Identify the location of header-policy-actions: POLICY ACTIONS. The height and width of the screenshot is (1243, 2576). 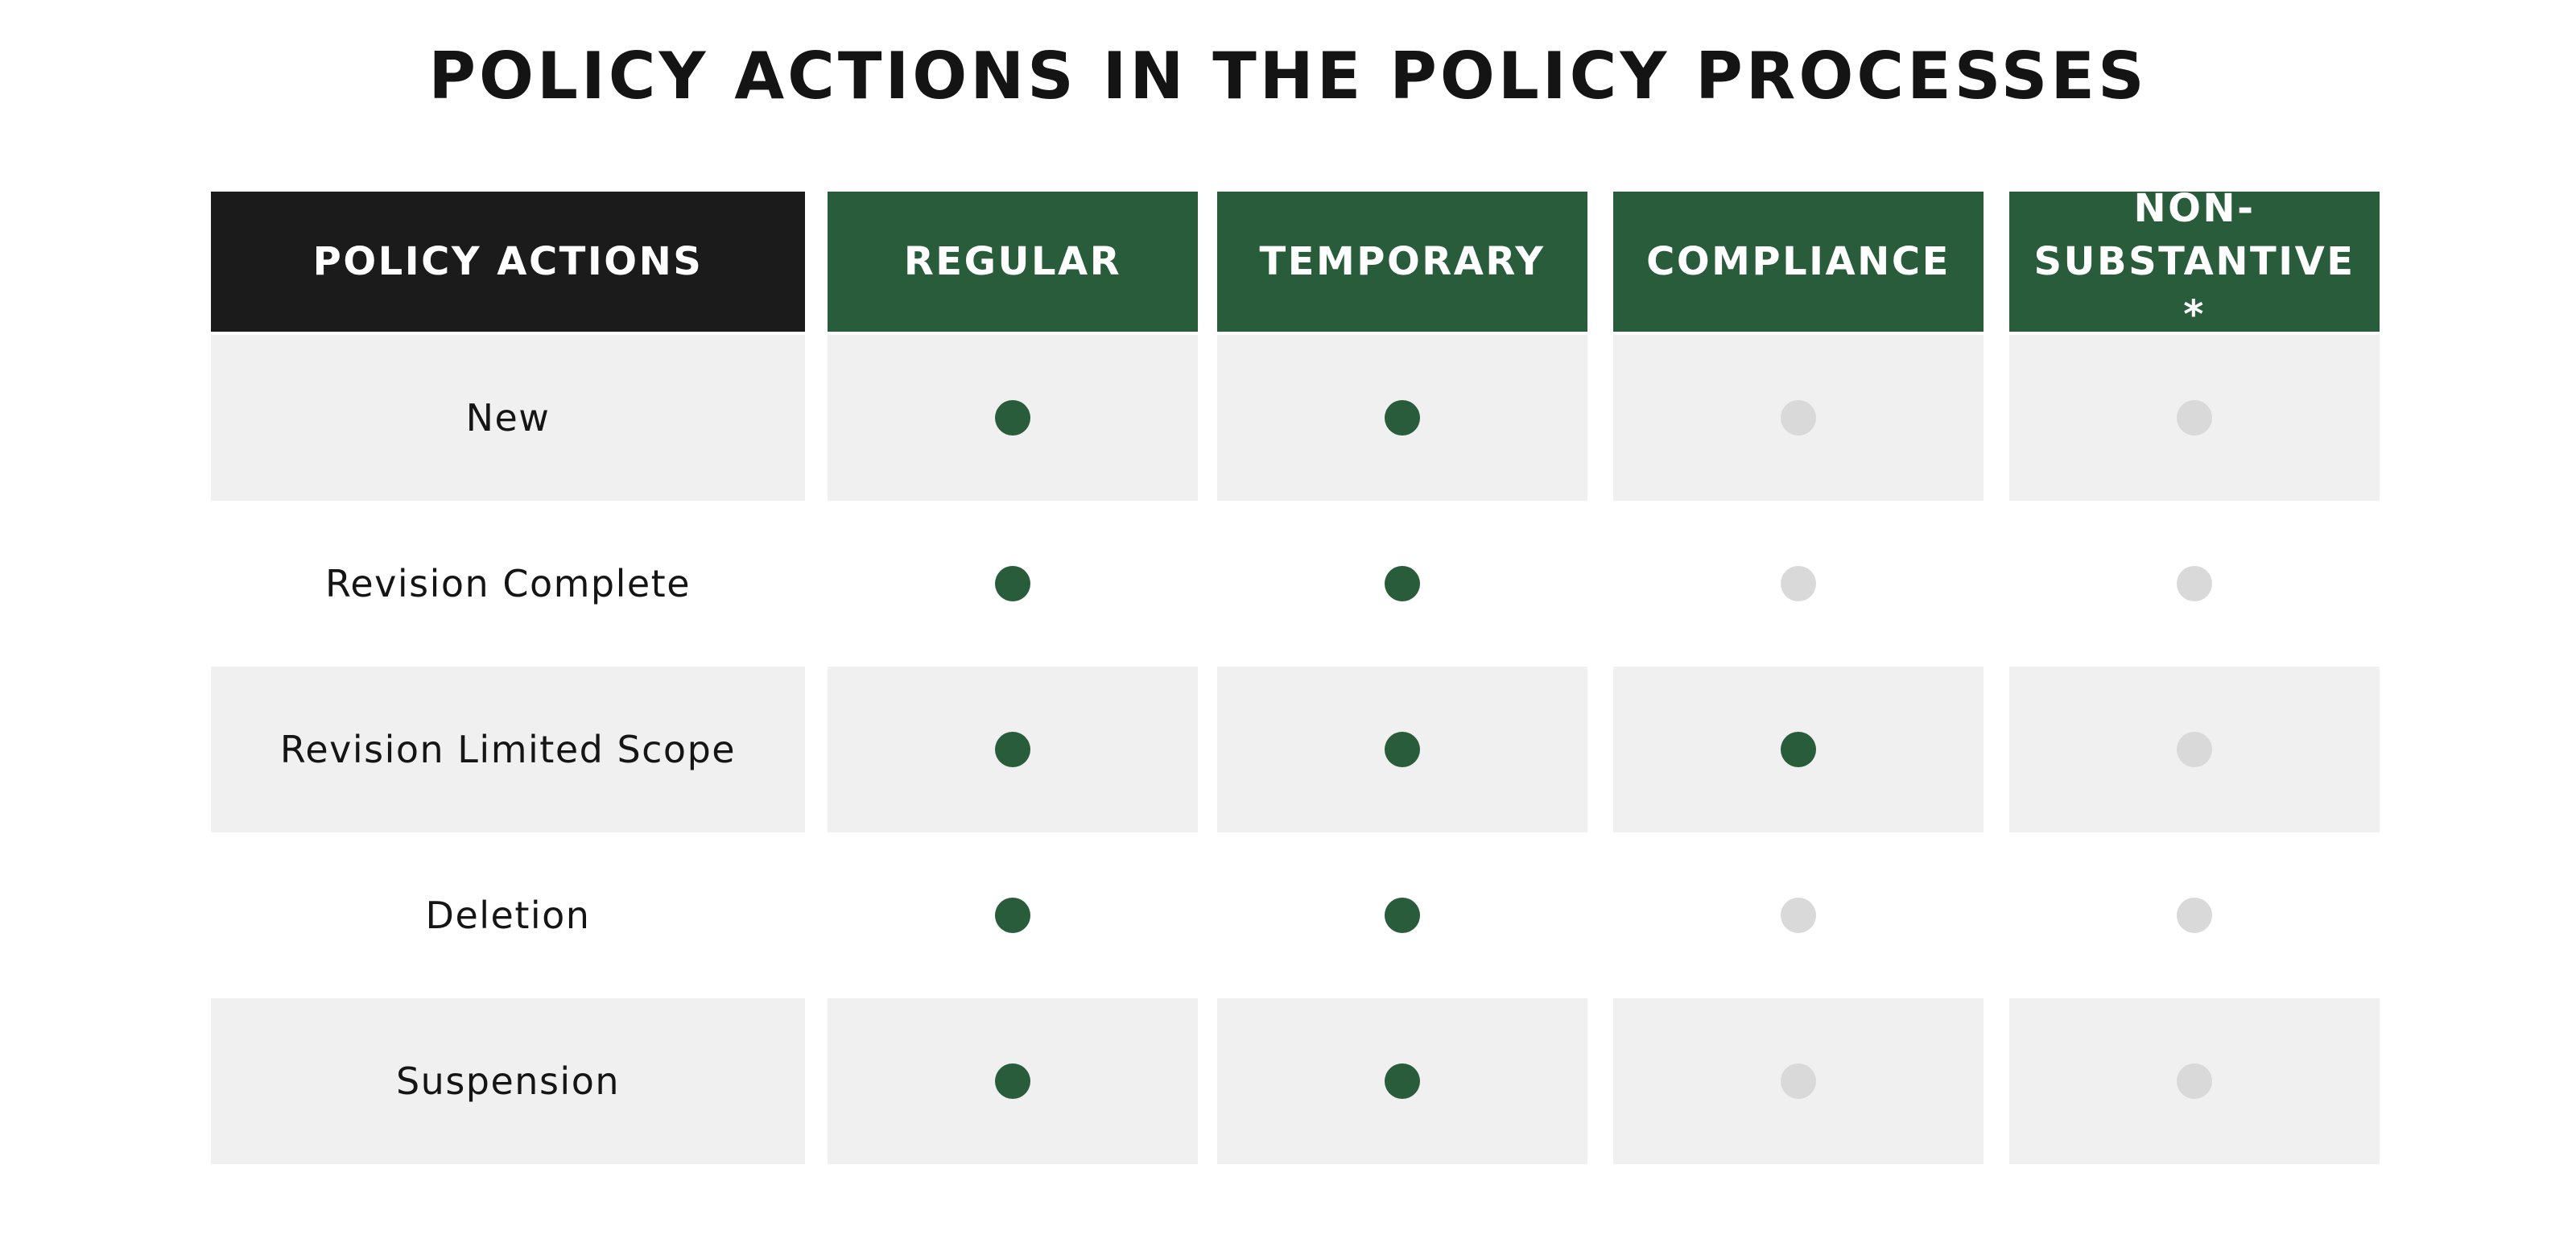
(508, 262).